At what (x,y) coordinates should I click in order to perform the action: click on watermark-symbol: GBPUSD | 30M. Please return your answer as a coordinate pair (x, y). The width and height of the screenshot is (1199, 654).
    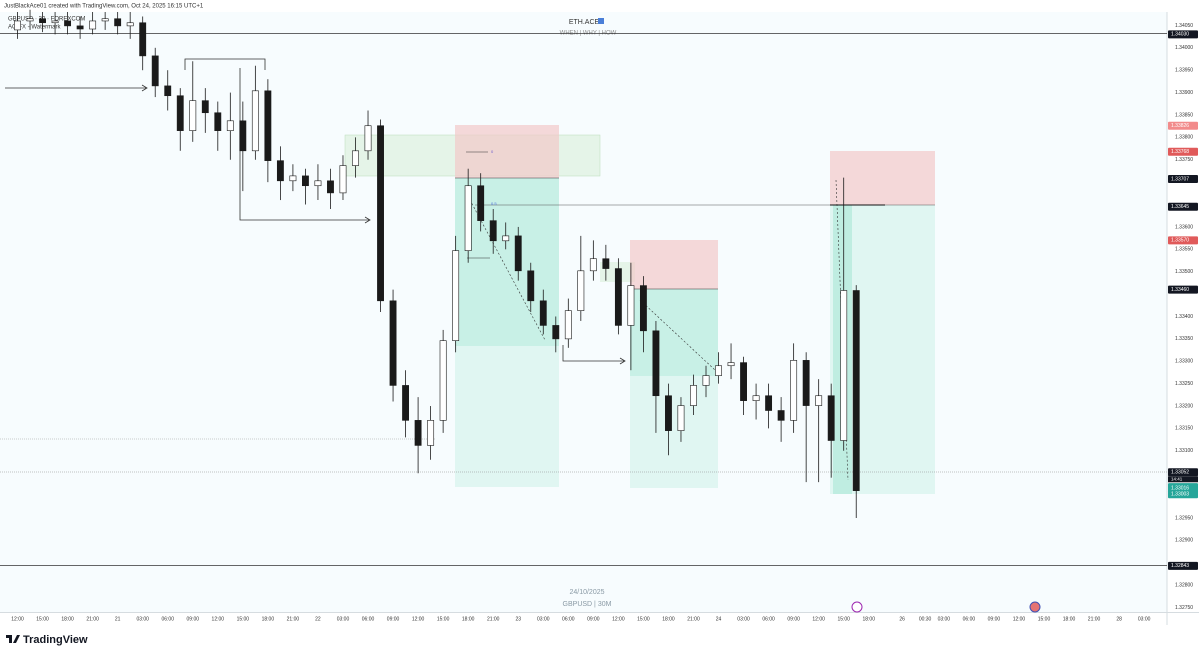
    Looking at the image, I should click on (587, 604).